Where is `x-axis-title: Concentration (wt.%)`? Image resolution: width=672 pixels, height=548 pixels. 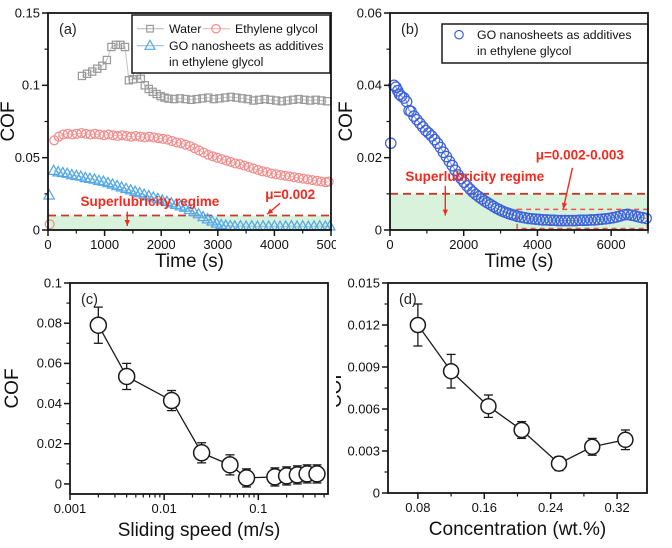
x-axis-title: Concentration (wt.%) is located at coordinates (517, 529).